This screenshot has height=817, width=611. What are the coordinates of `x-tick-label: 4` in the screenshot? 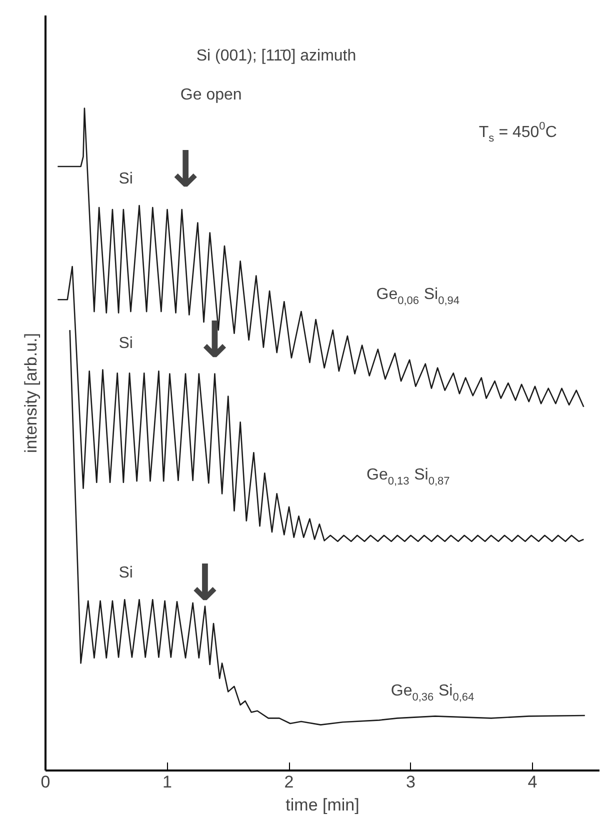 It's located at (533, 782).